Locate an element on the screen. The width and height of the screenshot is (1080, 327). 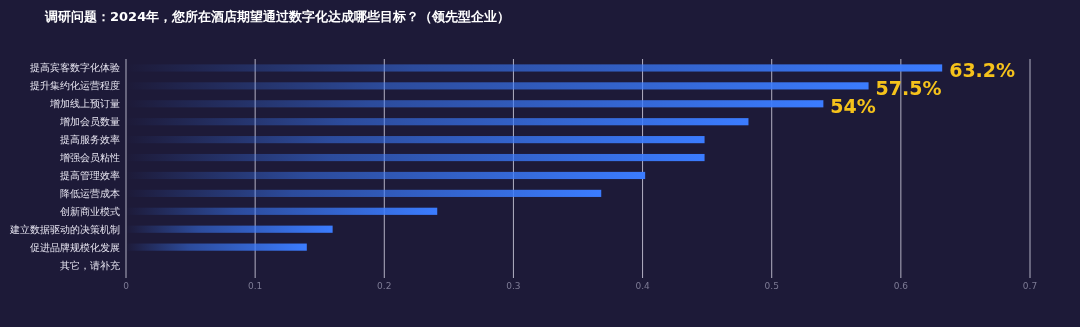
data-label: 54% is located at coordinates (853, 105).